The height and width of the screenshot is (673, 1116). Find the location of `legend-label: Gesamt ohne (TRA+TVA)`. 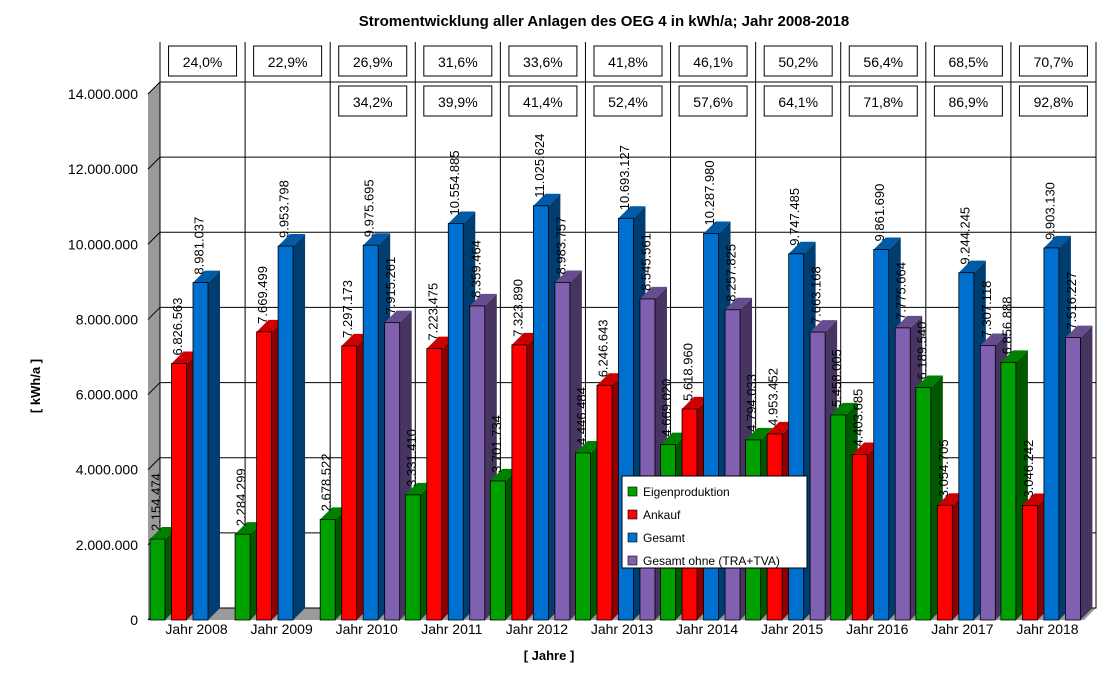

legend-label: Gesamt ohne (TRA+TVA) is located at coordinates (711, 561).